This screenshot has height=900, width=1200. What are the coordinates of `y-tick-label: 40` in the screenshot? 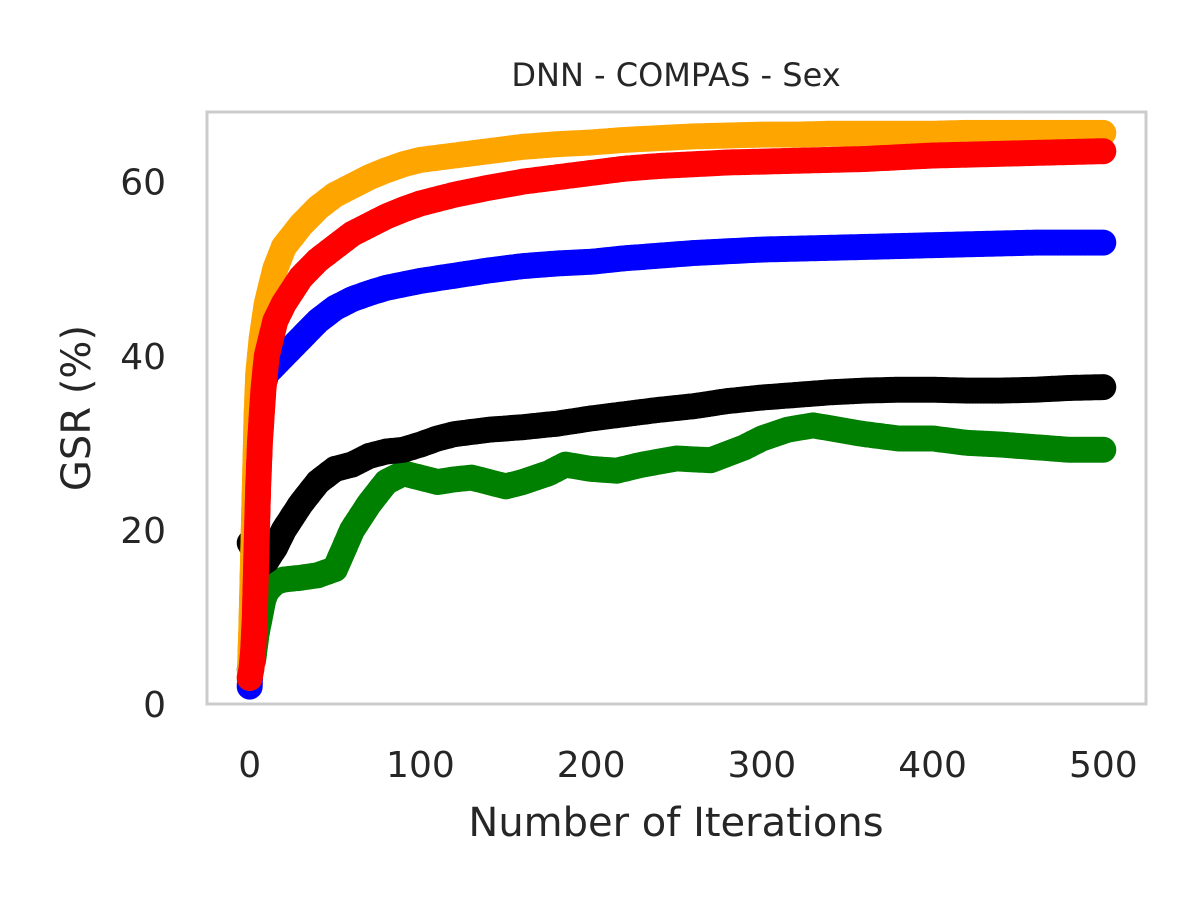 It's located at (143, 357).